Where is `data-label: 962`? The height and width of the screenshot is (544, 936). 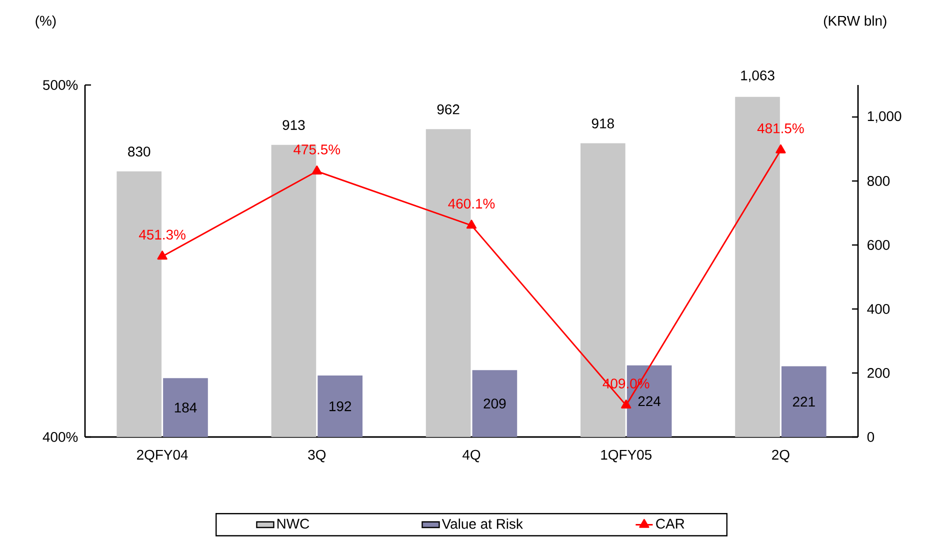
data-label: 962 is located at coordinates (448, 109).